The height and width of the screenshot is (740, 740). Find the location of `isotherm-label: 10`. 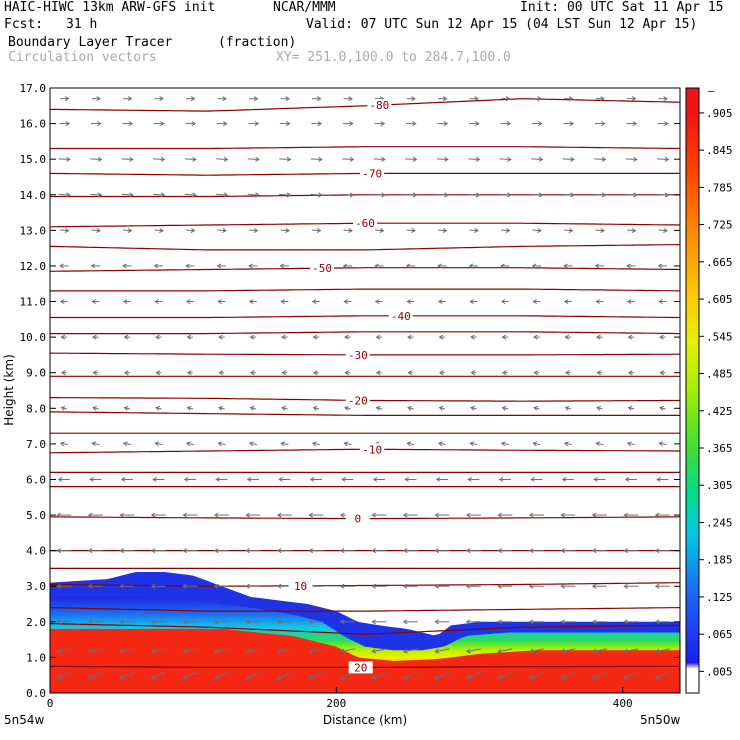

isotherm-label: 10 is located at coordinates (300, 586).